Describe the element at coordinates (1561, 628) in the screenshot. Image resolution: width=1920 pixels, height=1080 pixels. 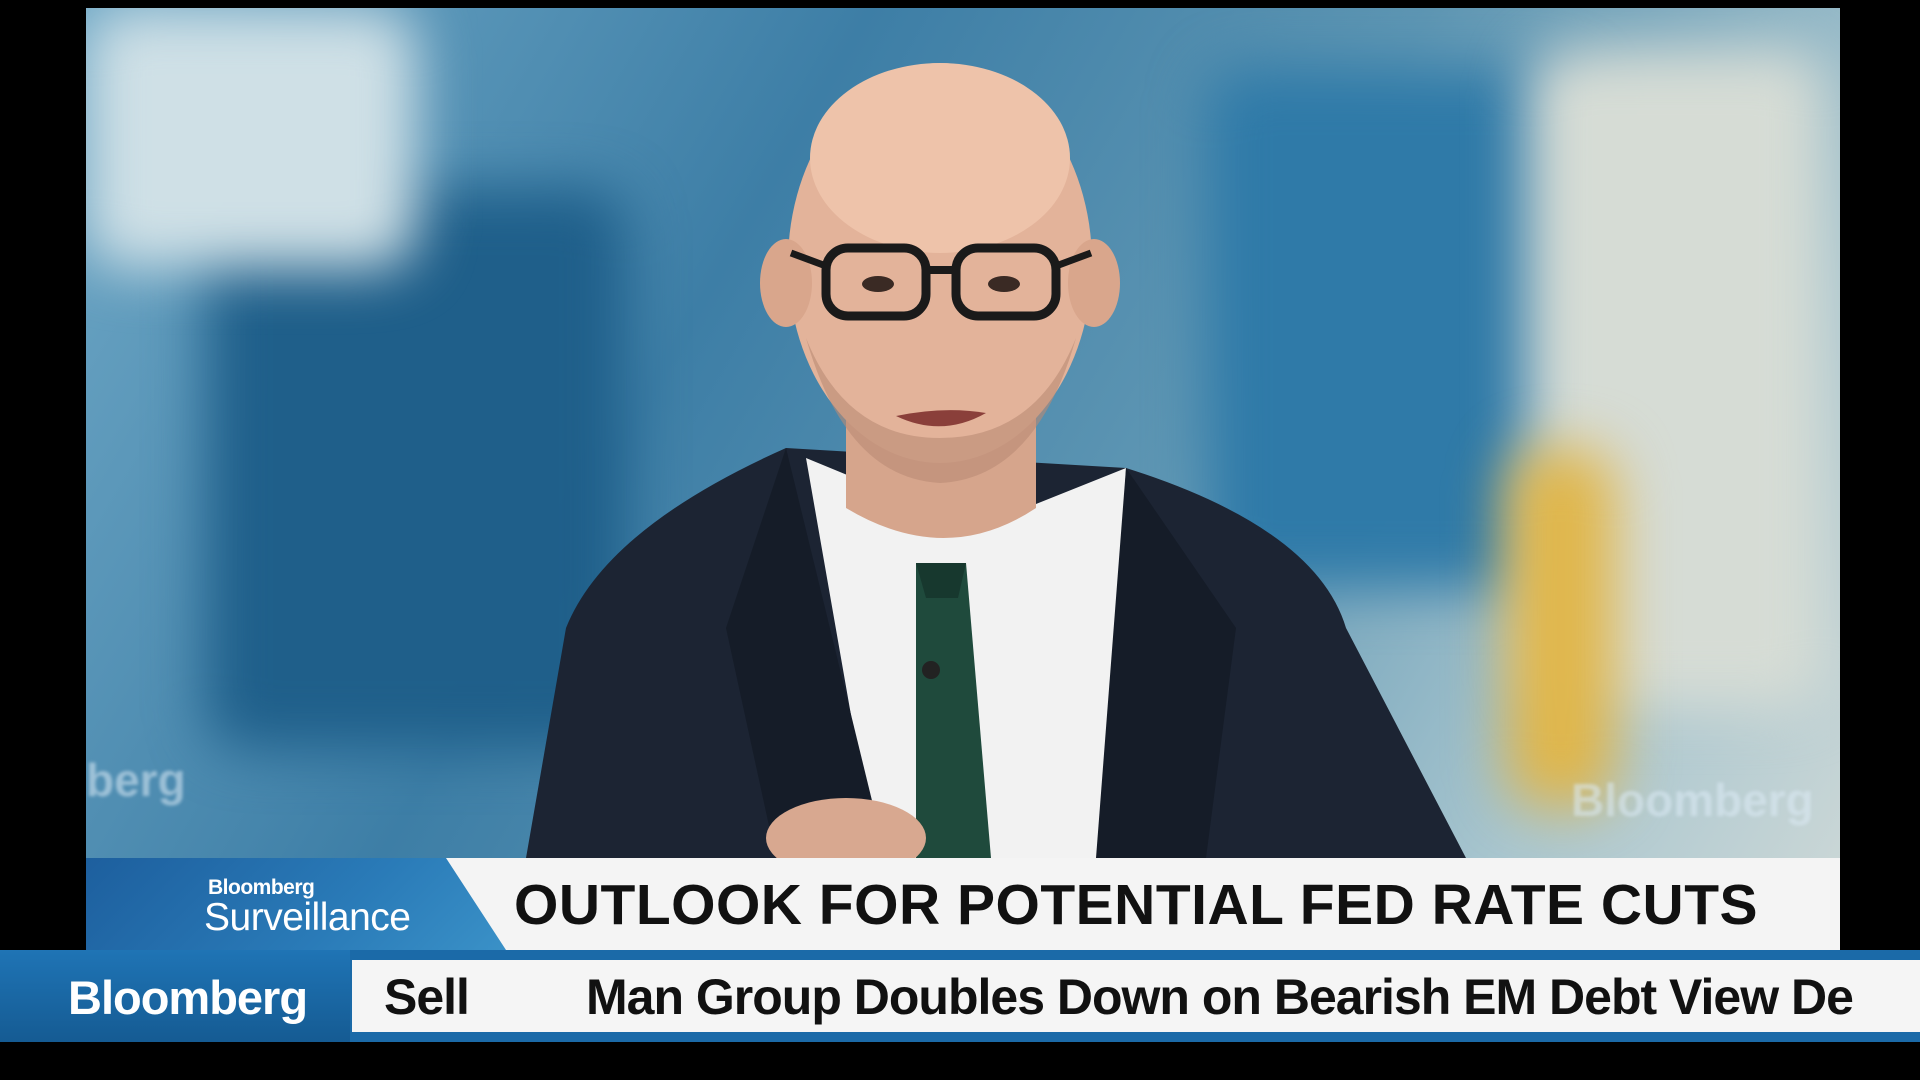
I see `background-blur-yellow` at that location.